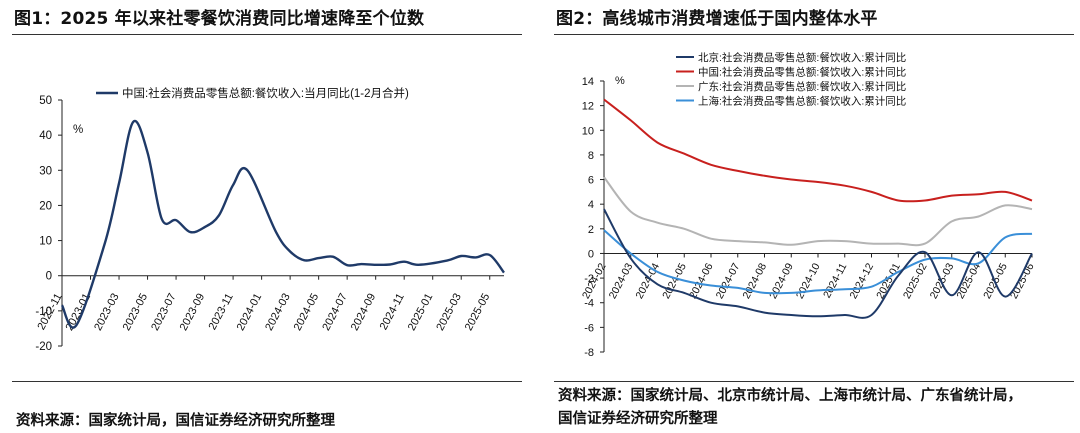 Image resolution: width=1080 pixels, height=433 pixels. I want to click on y-tick-label: -10, so click(43, 312).